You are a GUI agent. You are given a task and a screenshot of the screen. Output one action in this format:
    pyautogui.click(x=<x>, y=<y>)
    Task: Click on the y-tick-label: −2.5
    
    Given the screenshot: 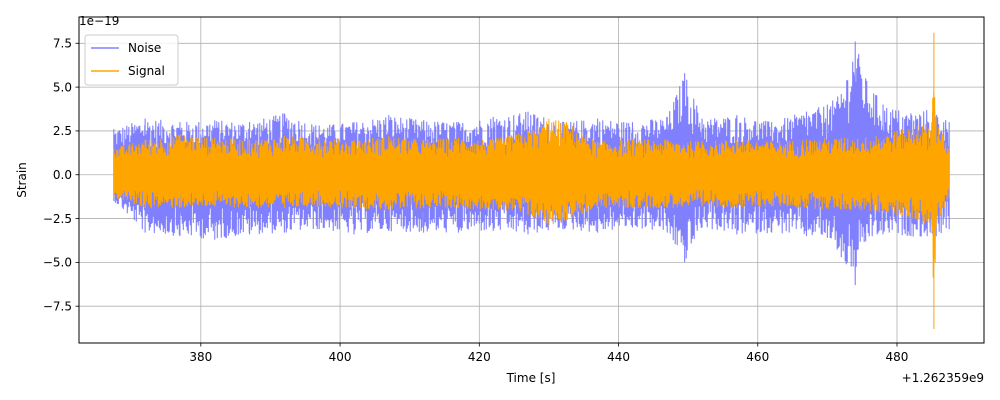 What is the action you would take?
    pyautogui.click(x=57, y=219)
    